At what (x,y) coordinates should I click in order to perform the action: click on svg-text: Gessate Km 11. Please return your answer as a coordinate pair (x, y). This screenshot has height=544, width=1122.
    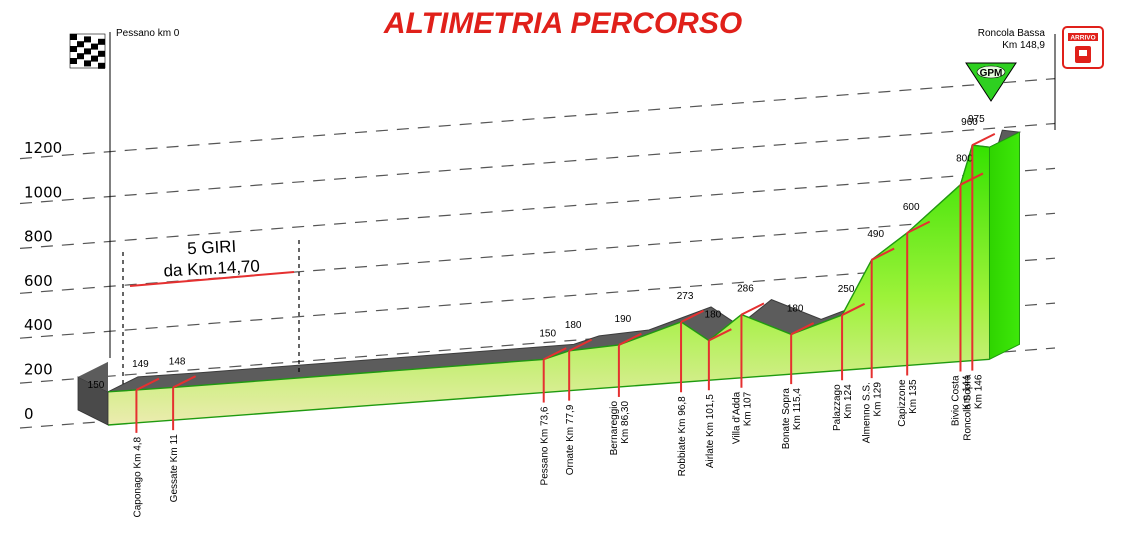
    Looking at the image, I should click on (174, 468).